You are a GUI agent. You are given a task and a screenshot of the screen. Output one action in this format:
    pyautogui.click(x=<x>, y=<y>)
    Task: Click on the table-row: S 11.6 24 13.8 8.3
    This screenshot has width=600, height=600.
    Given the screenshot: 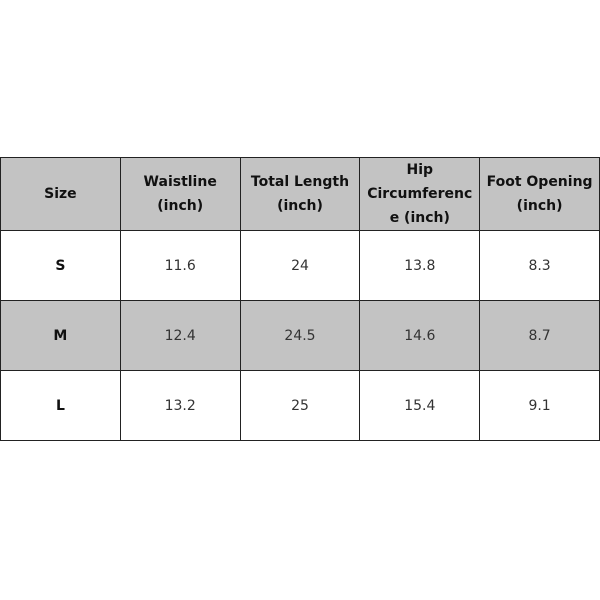 What is the action you would take?
    pyautogui.click(x=300, y=265)
    